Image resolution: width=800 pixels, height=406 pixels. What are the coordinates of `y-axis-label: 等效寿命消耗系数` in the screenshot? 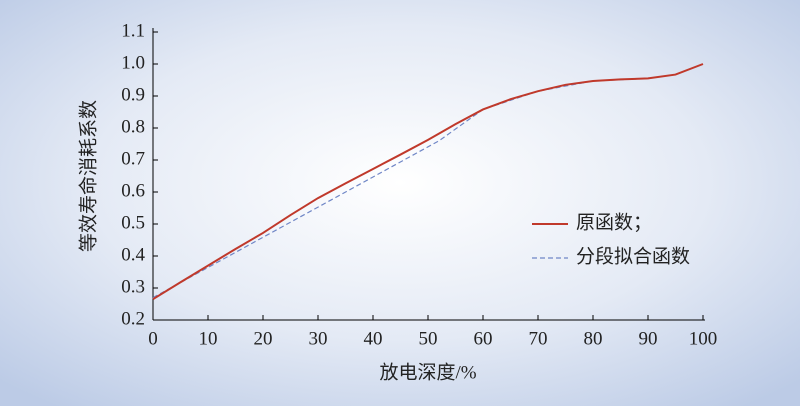 It's located at (88, 176).